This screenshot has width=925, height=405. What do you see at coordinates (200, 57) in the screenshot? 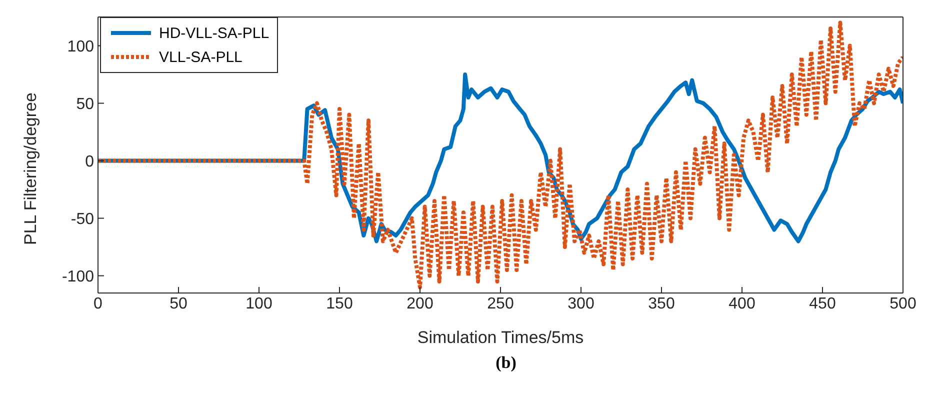
I see `legend-label: VLL-SA-PLL` at bounding box center [200, 57].